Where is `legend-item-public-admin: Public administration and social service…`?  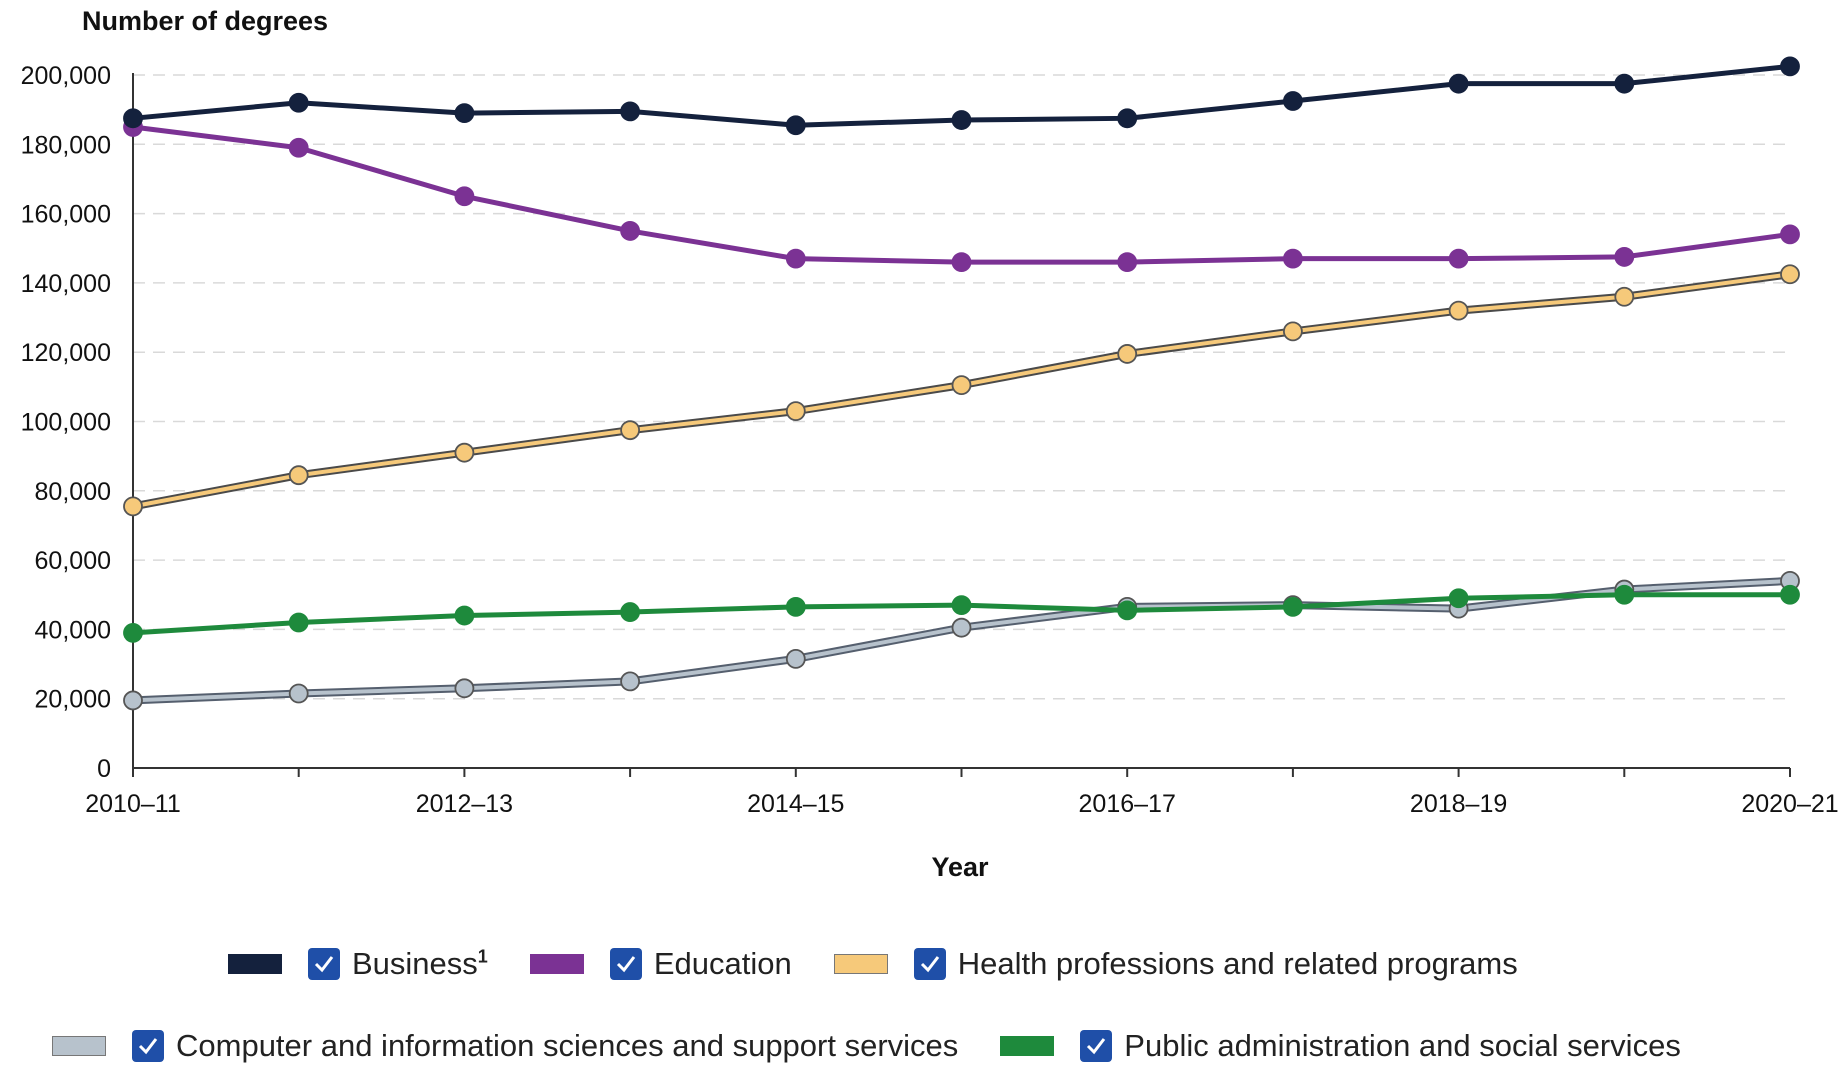
legend-item-public-admin: Public administration and social service… is located at coordinates (1340, 1046).